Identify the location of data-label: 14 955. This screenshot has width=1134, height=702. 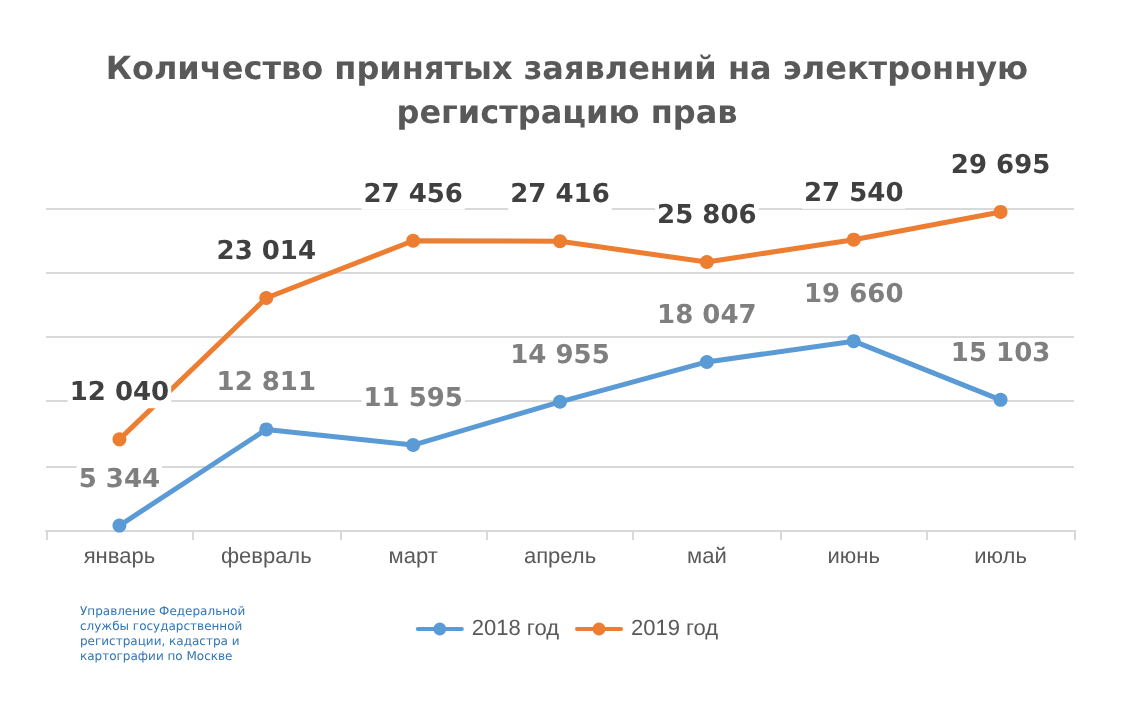
(560, 355).